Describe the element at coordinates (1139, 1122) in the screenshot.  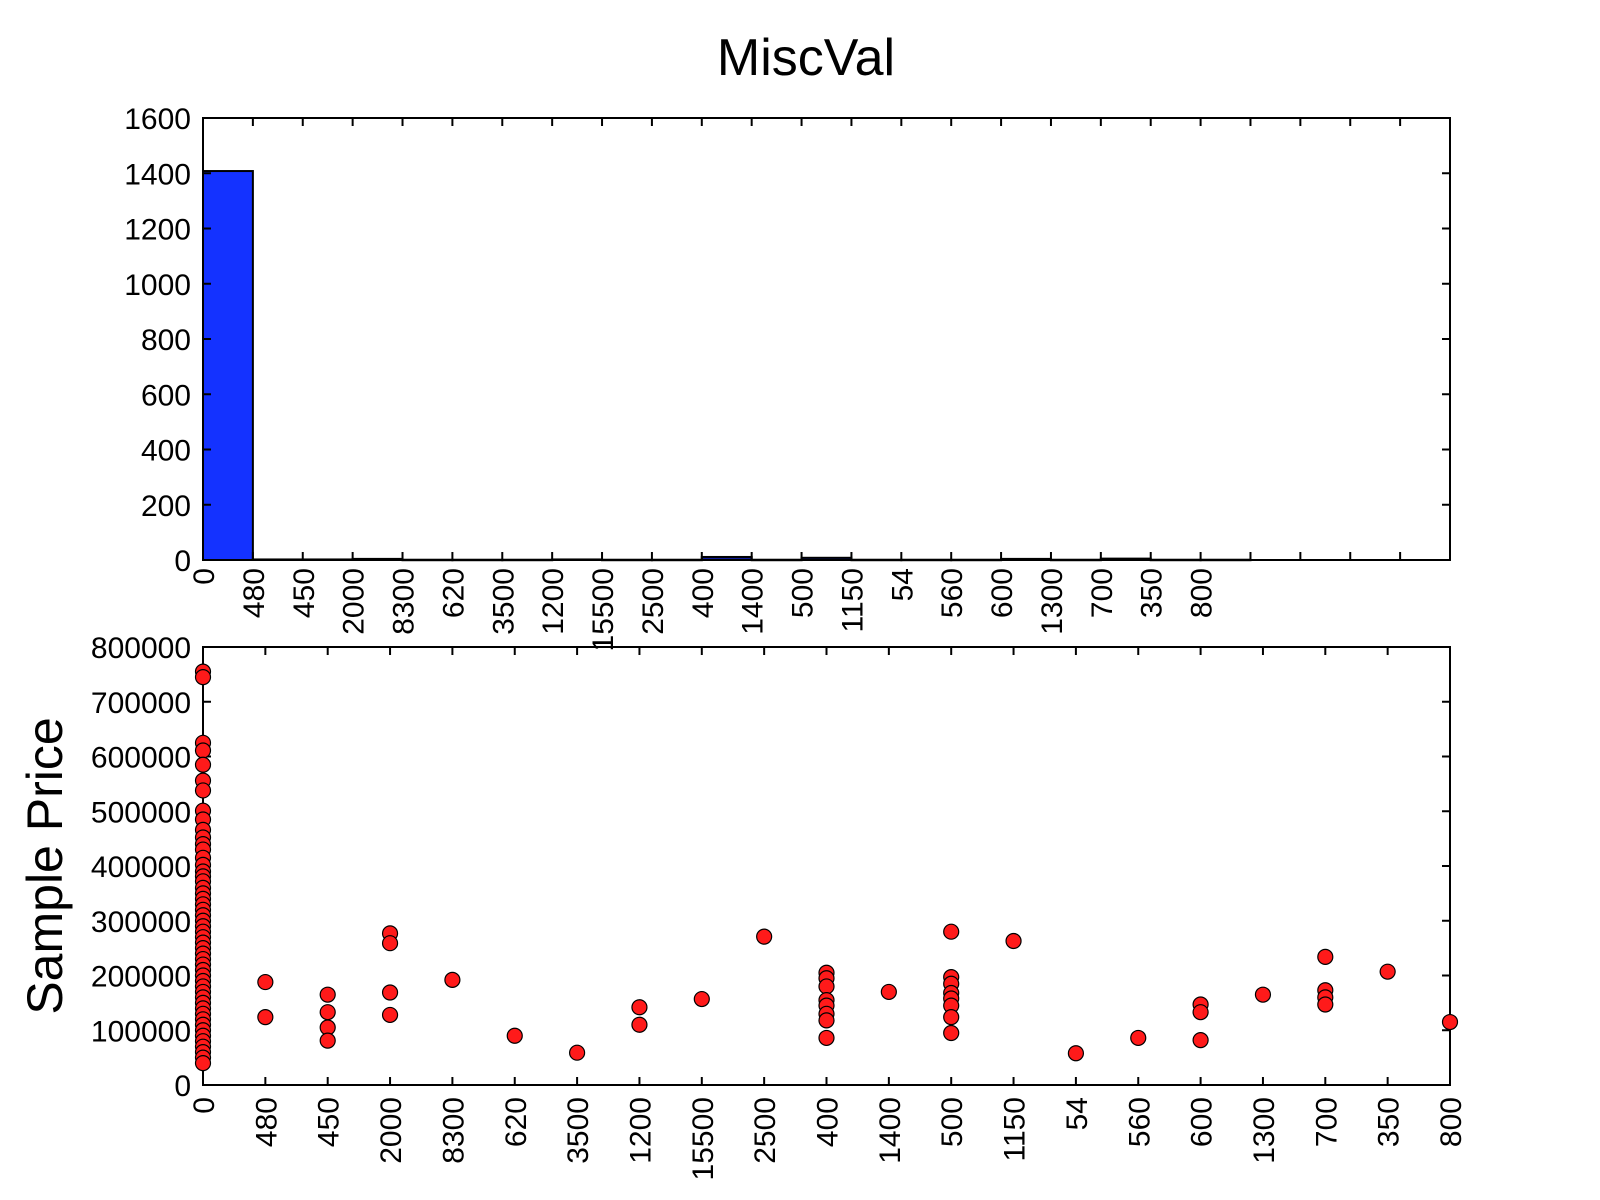
I see `scatter-xtick-label: 560` at that location.